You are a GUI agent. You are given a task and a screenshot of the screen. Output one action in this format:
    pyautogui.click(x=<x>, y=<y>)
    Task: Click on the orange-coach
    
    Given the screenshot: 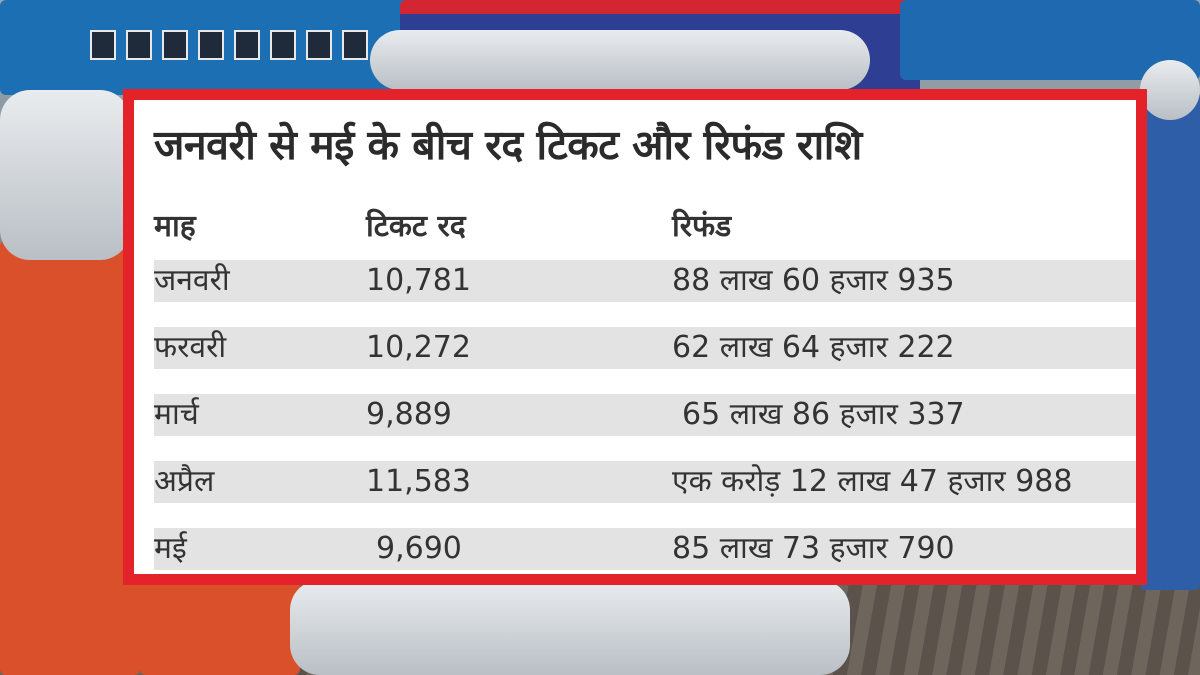 What is the action you would take?
    pyautogui.click(x=70, y=457)
    